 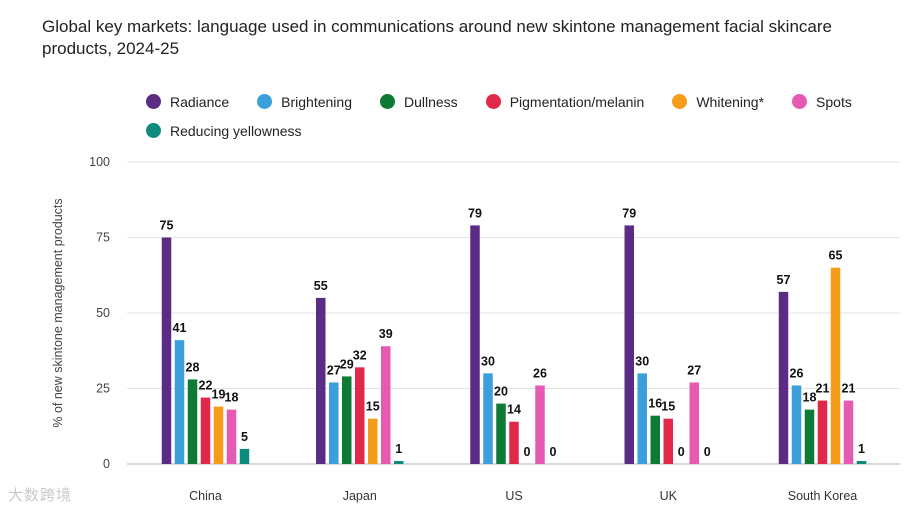 What do you see at coordinates (669, 496) in the screenshot?
I see `x-tick-label: UK` at bounding box center [669, 496].